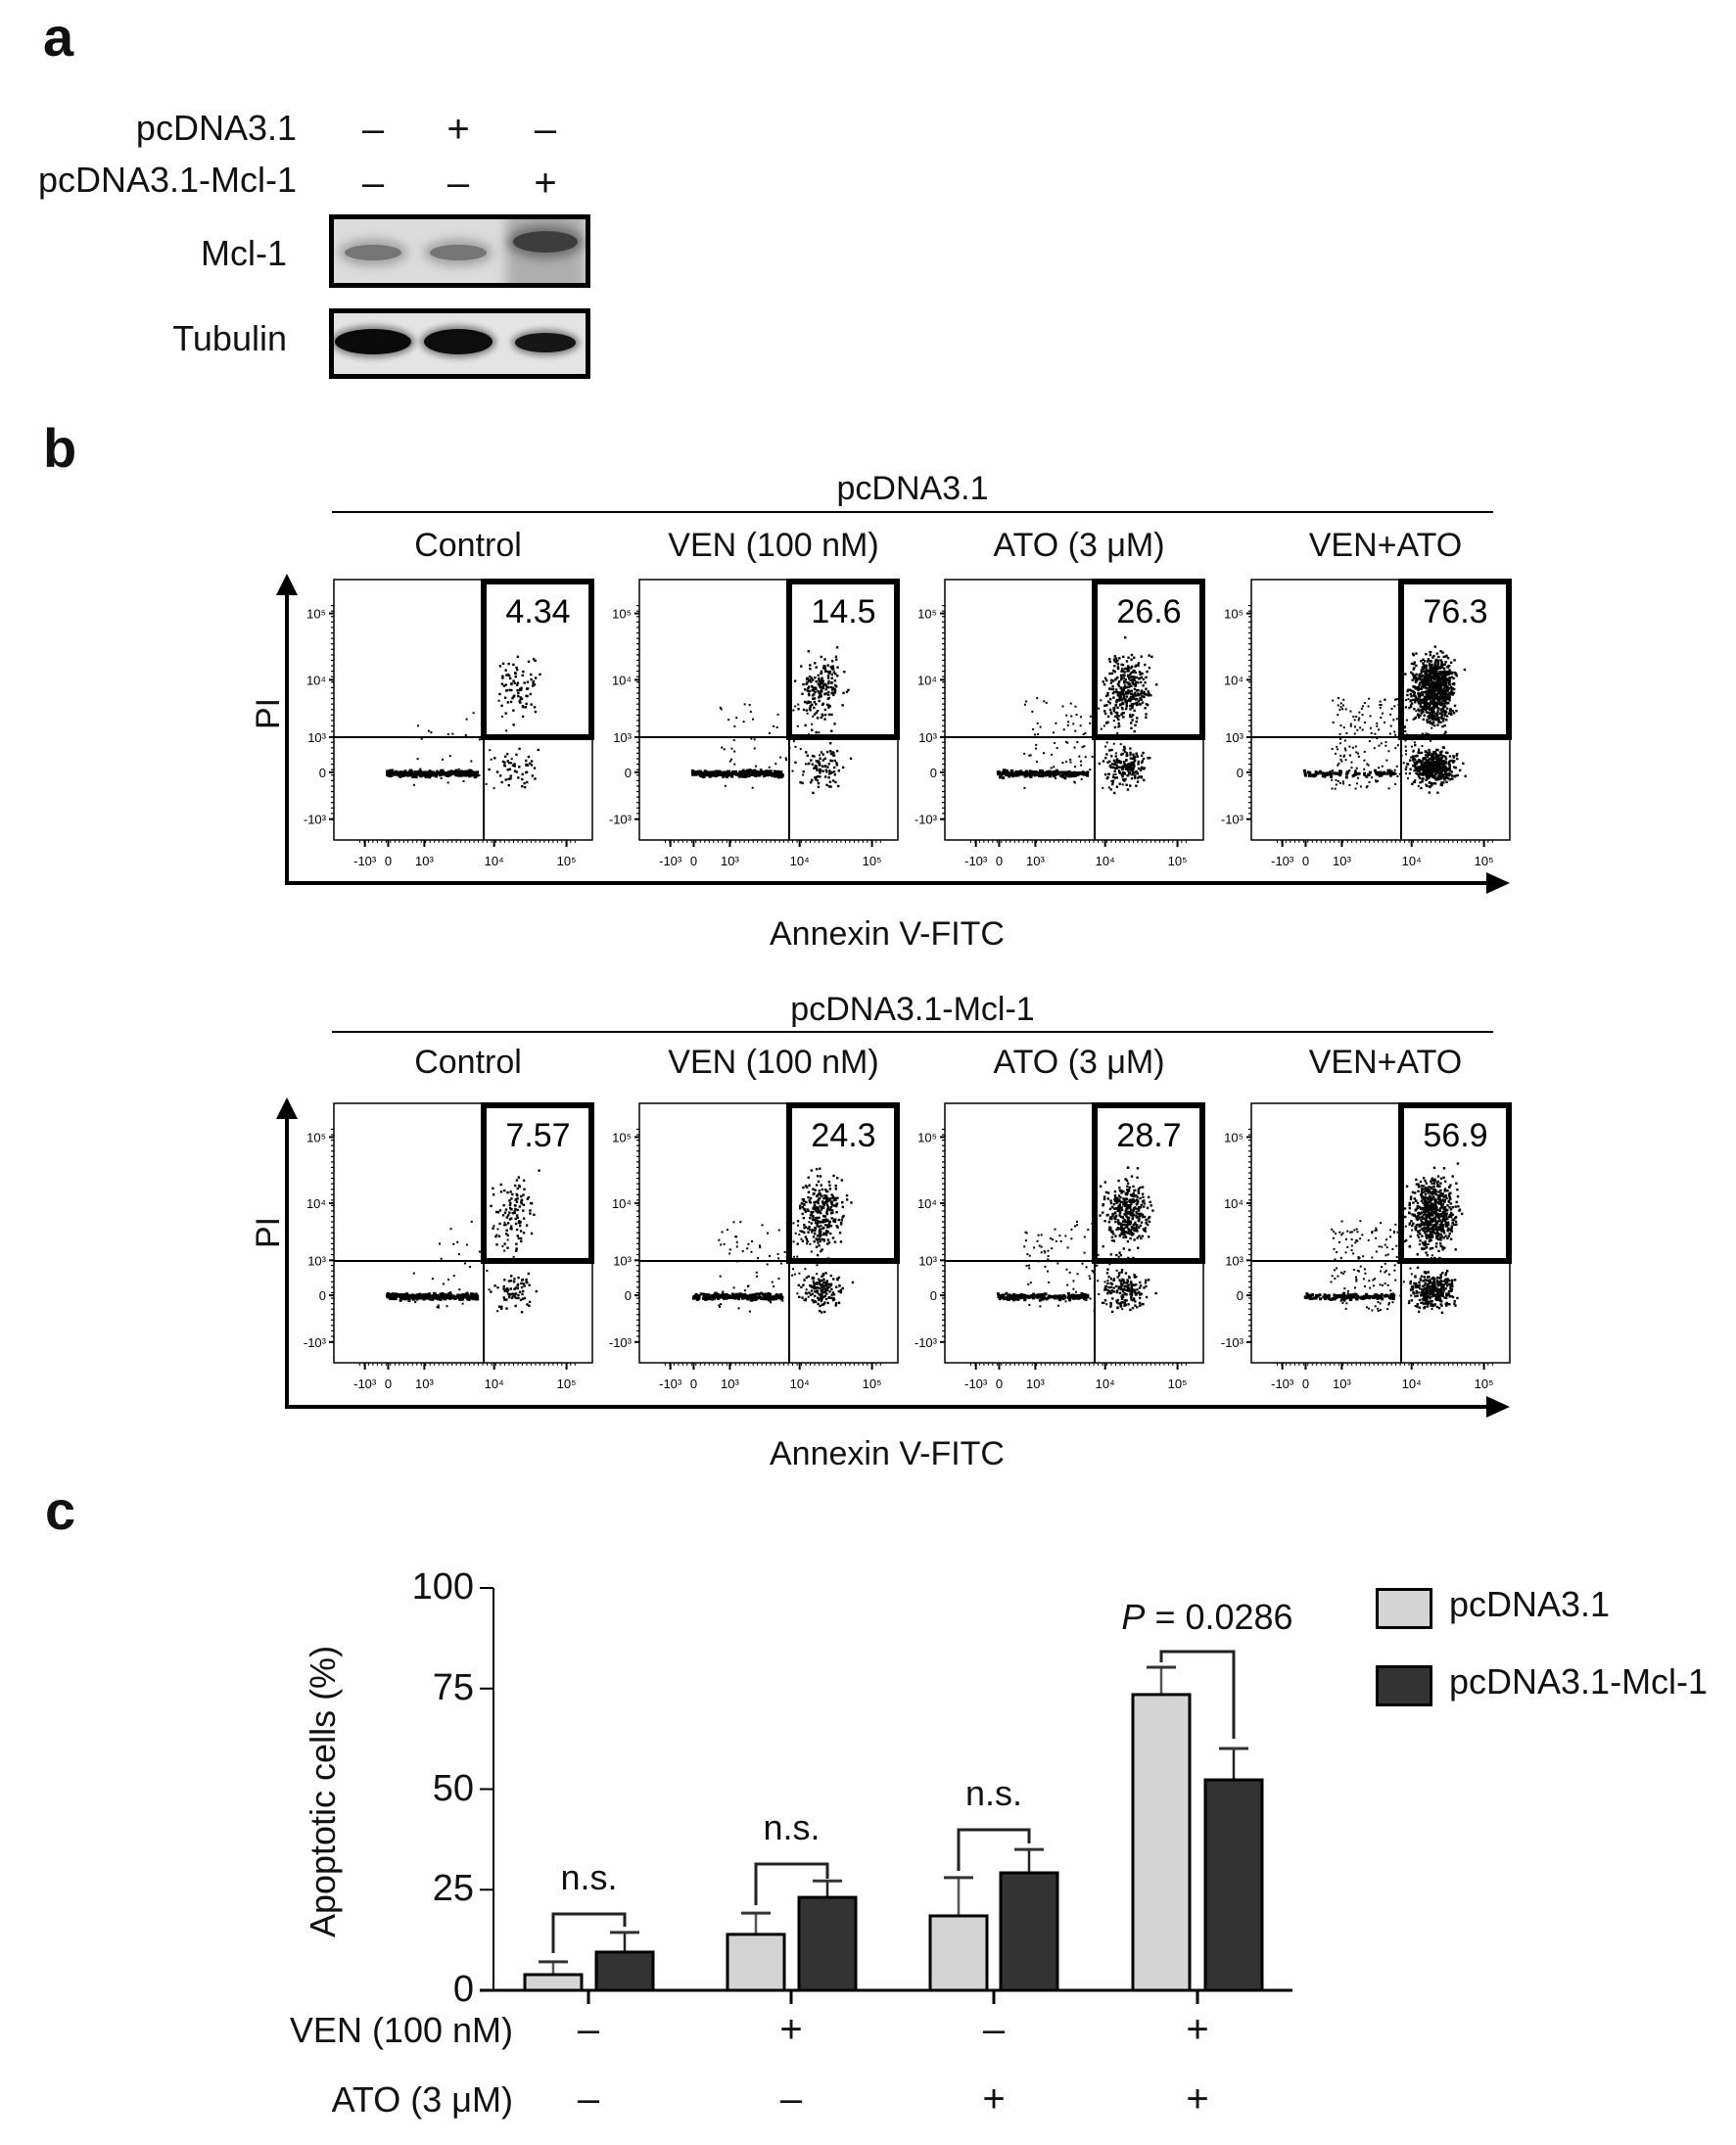 The width and height of the screenshot is (1736, 2145). Describe the element at coordinates (1455, 611) in the screenshot. I see `gate-percentage: 76.3` at that location.